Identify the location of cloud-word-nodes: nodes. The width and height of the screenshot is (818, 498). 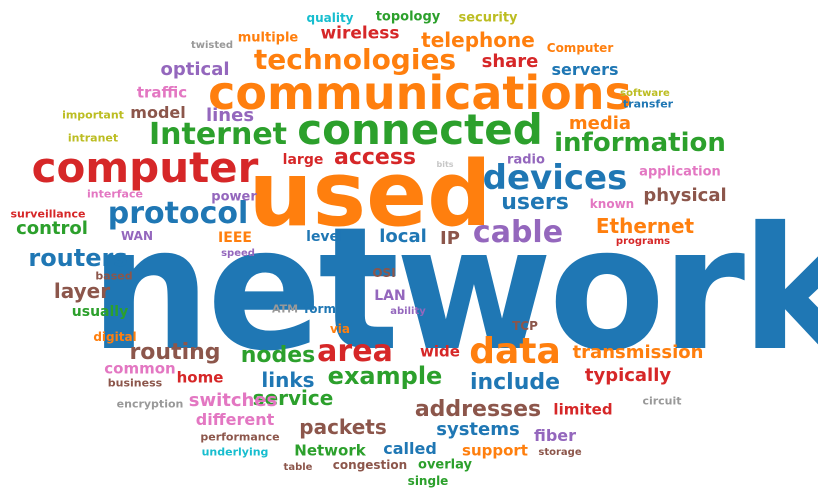
(278, 355).